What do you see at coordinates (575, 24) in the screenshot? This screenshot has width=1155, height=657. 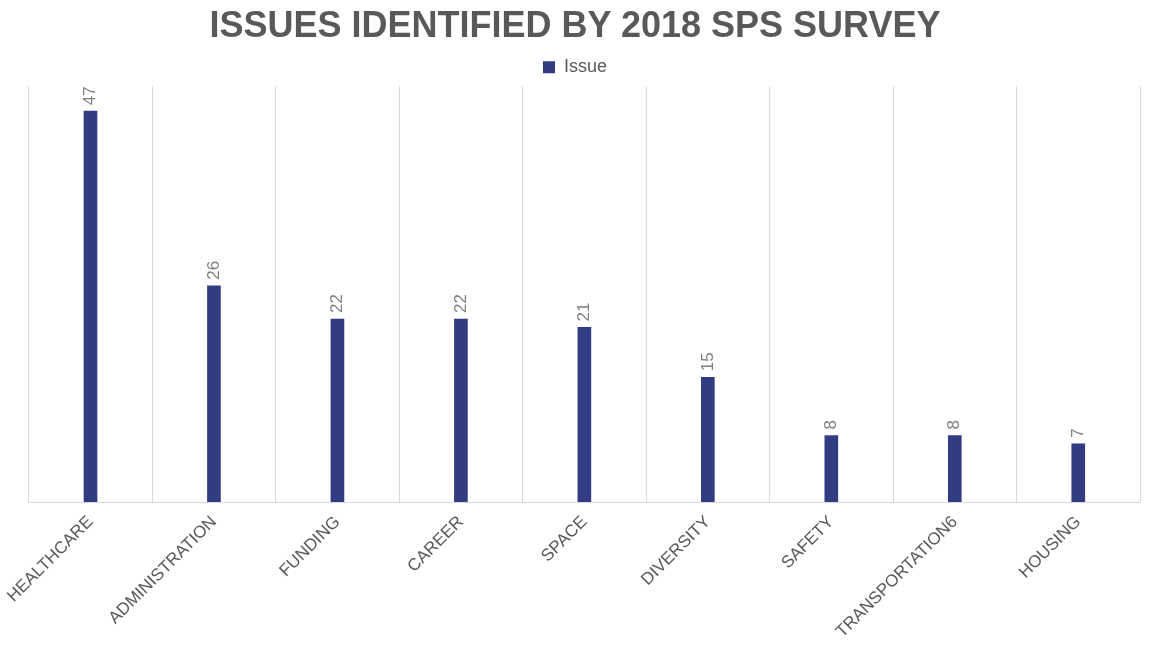 I see `chart-title: ISSUES IDENTIFIED BY 2018 SPS SURVEY` at bounding box center [575, 24].